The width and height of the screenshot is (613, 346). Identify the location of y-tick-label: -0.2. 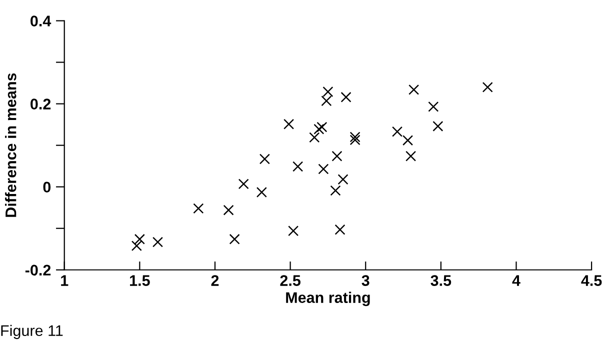
(38, 270).